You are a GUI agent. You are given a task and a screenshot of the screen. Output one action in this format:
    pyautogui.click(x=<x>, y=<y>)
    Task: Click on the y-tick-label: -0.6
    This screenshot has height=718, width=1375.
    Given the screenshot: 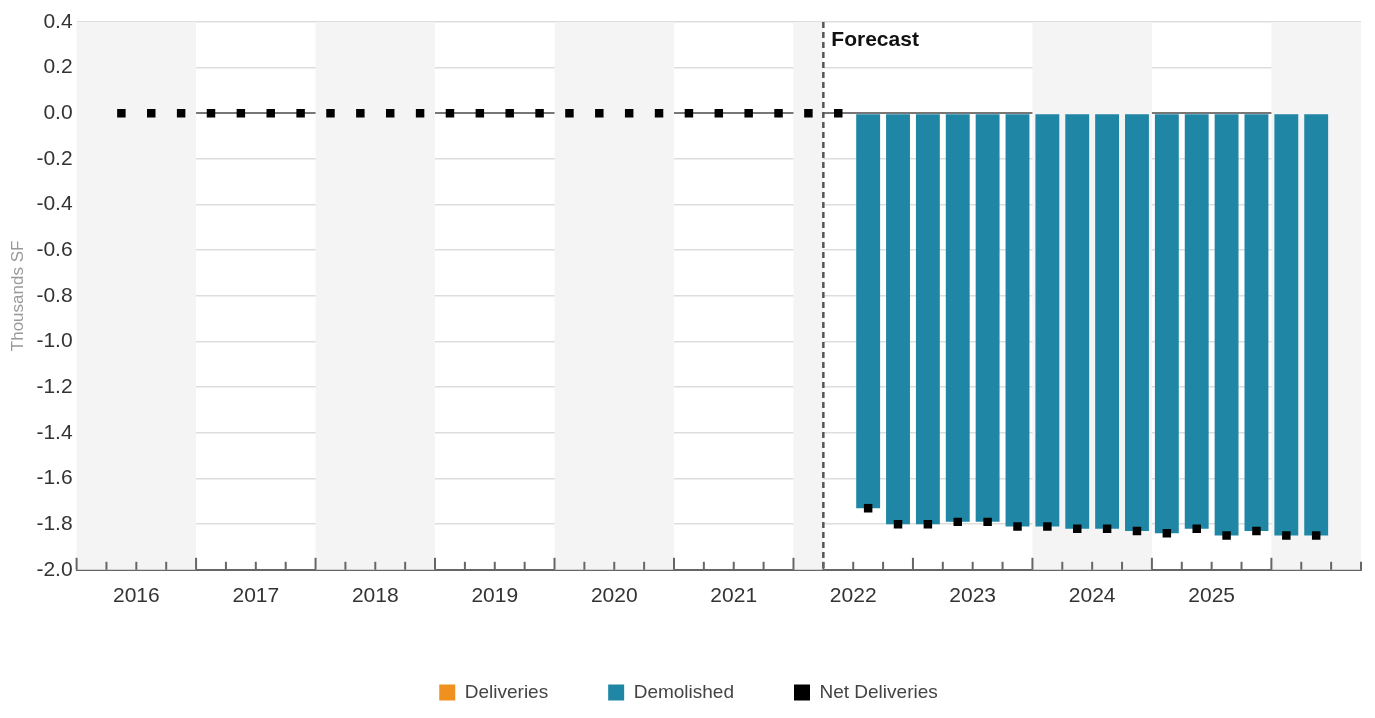 What is the action you would take?
    pyautogui.click(x=54, y=249)
    